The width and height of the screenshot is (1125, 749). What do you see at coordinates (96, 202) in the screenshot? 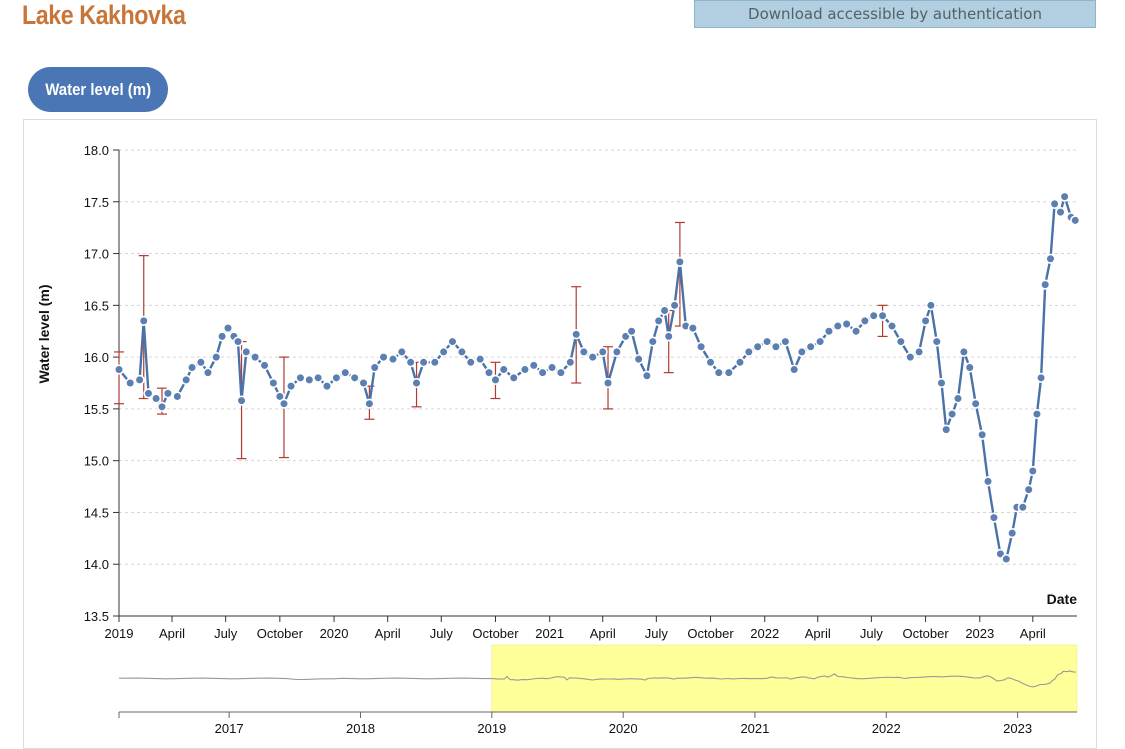
I see `y-tick-label: 17.5` at bounding box center [96, 202].